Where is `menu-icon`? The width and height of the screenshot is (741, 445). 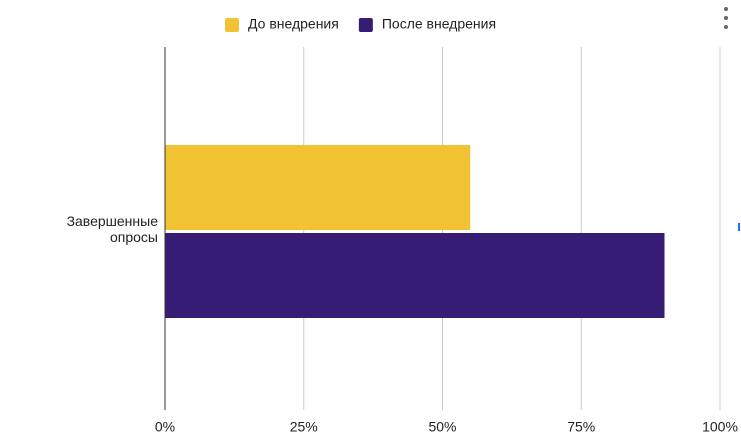 menu-icon is located at coordinates (726, 18).